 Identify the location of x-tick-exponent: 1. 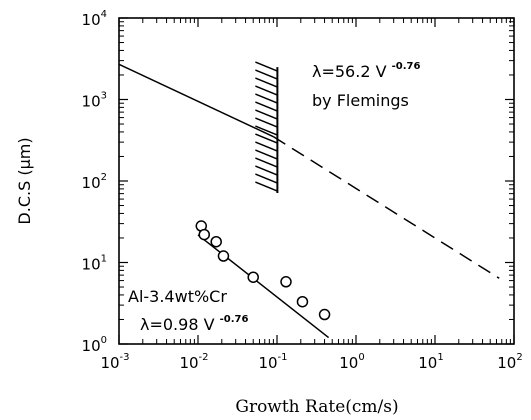
(440, 357).